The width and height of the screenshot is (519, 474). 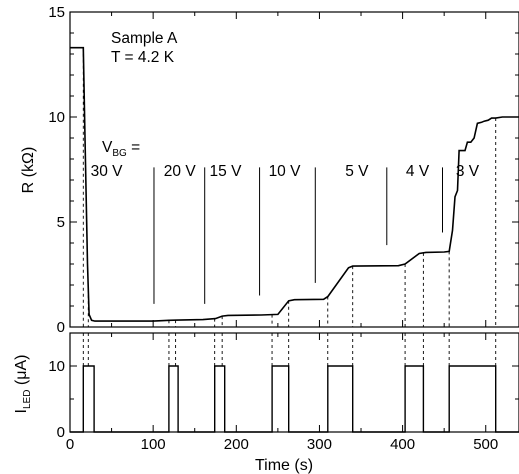 I want to click on bottom-dashed-guides, so click(x=289, y=349).